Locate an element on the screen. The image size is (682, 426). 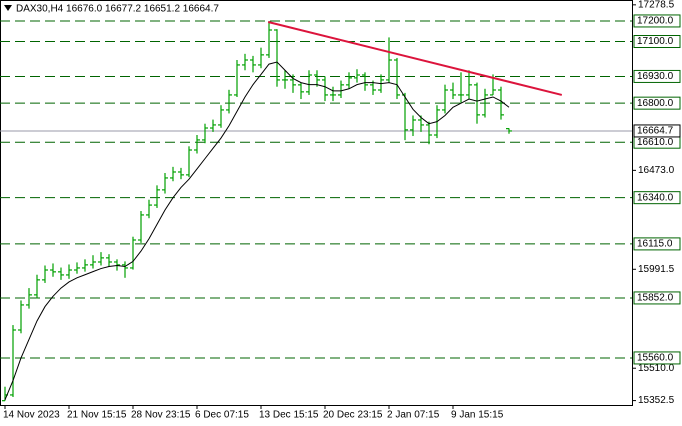
level-label: 16800.0 is located at coordinates (655, 103).